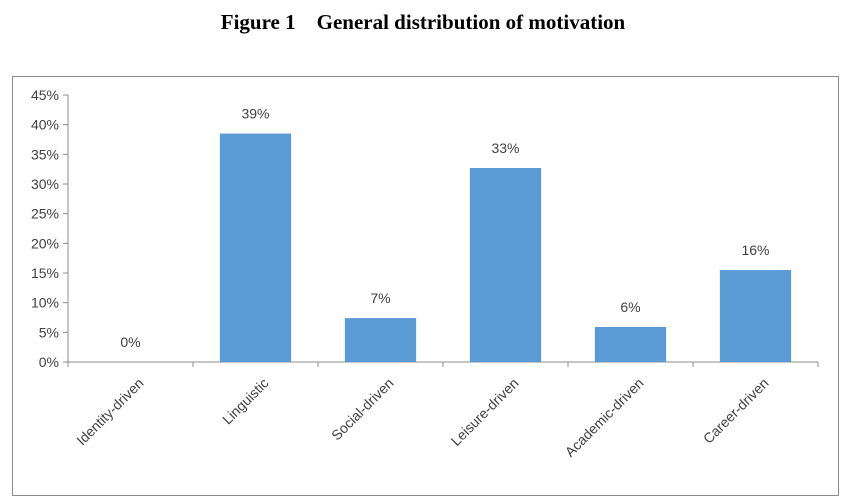  Describe the element at coordinates (130, 342) in the screenshot. I see `data-label: 0%` at that location.